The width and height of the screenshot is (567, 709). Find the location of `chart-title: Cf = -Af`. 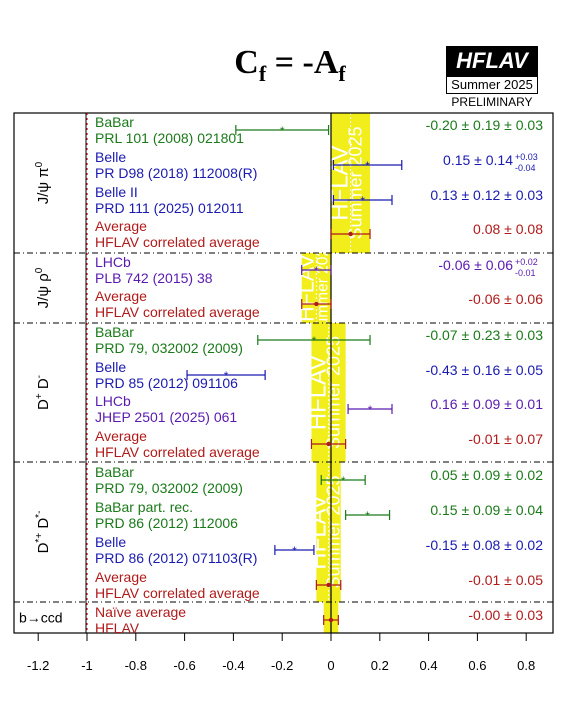

chart-title: Cf = -Af is located at coordinates (290, 65).